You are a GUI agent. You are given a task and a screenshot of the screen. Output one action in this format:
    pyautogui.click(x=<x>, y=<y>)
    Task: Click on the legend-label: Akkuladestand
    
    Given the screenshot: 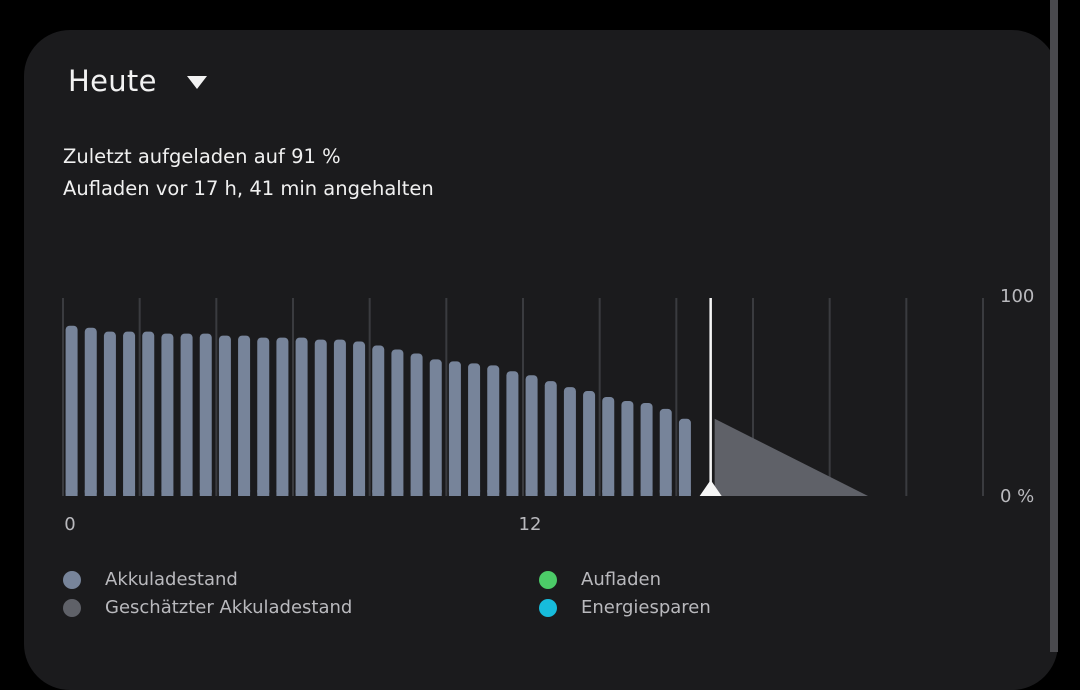 What is the action you would take?
    pyautogui.click(x=171, y=579)
    